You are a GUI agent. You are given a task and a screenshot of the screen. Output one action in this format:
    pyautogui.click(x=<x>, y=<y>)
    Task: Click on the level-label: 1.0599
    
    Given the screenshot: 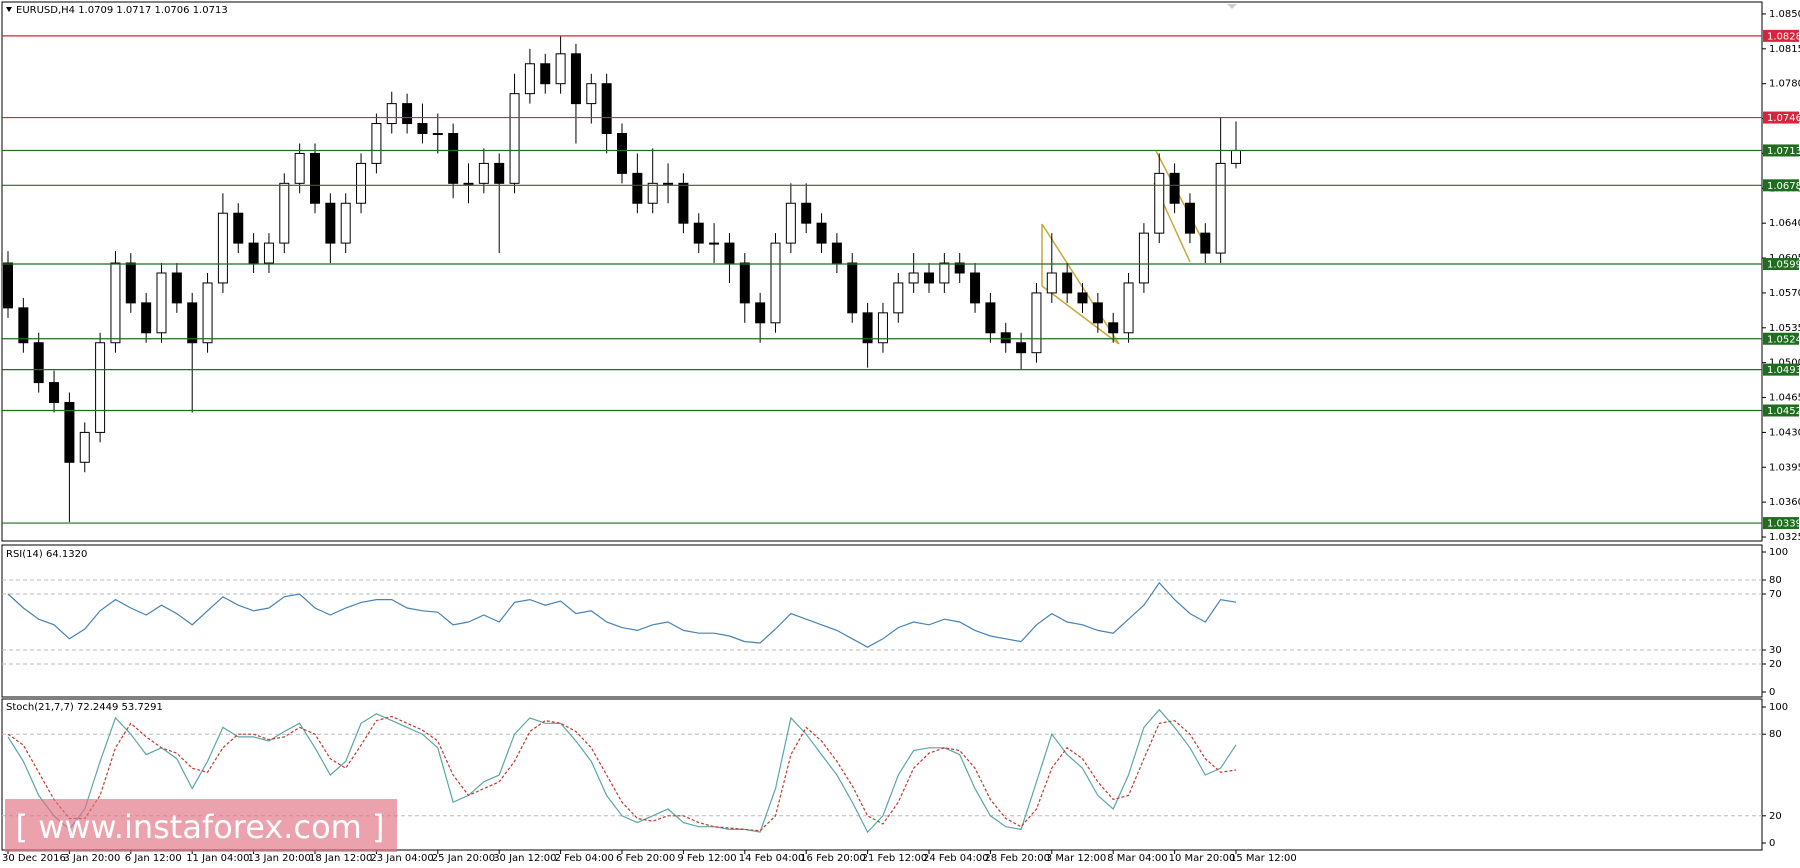 What is the action you would take?
    pyautogui.click(x=1783, y=265)
    